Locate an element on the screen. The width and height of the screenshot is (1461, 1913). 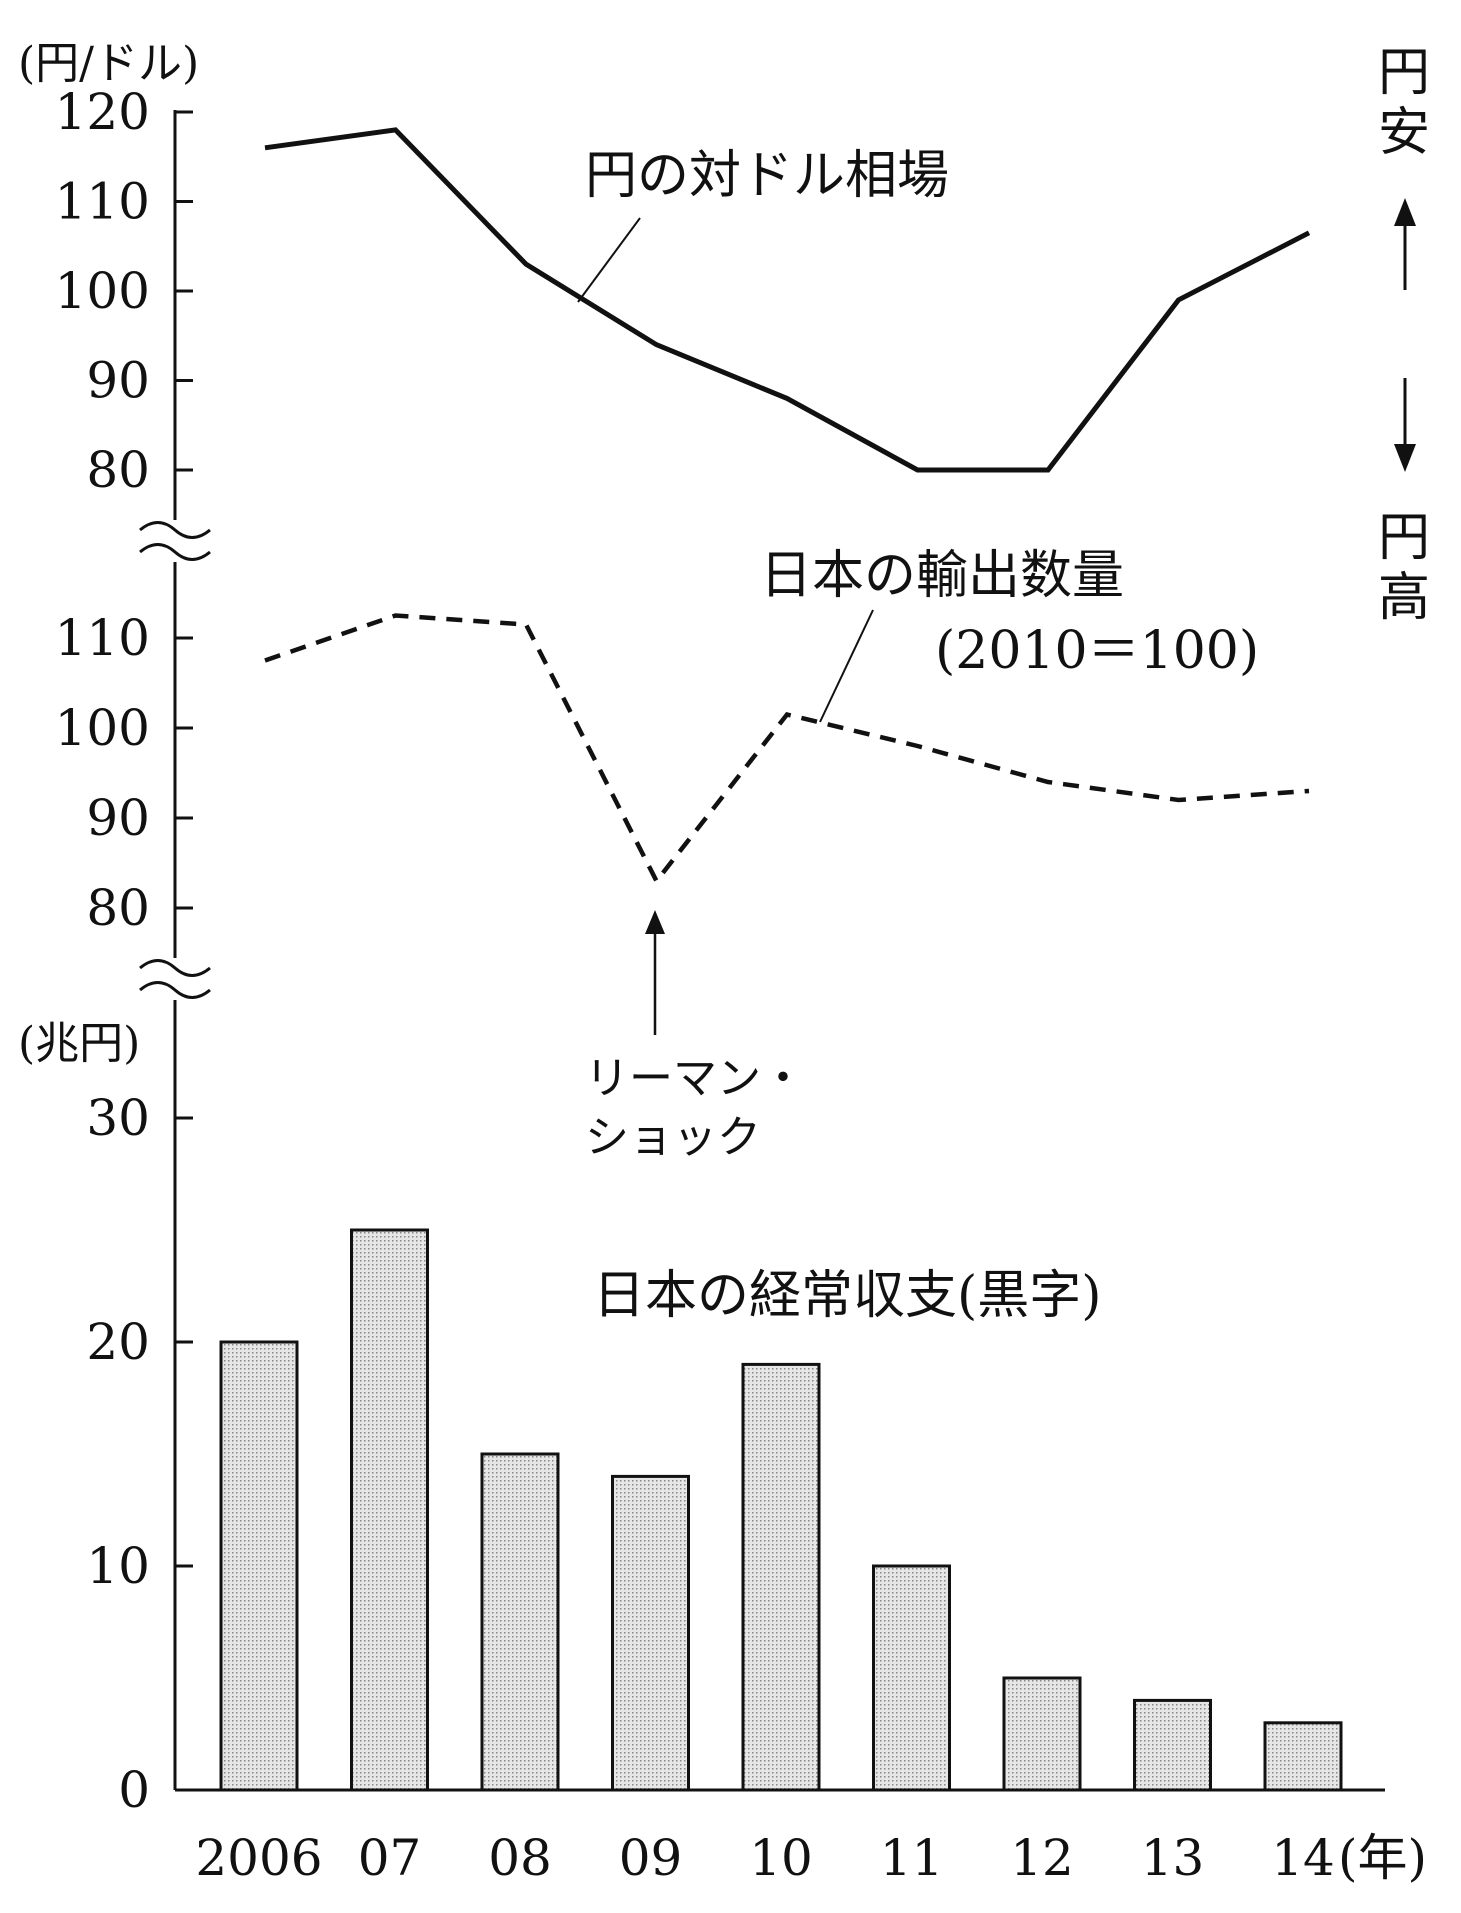
current-account-ticks: 30 20 10 0 is located at coordinates (139, 1454).